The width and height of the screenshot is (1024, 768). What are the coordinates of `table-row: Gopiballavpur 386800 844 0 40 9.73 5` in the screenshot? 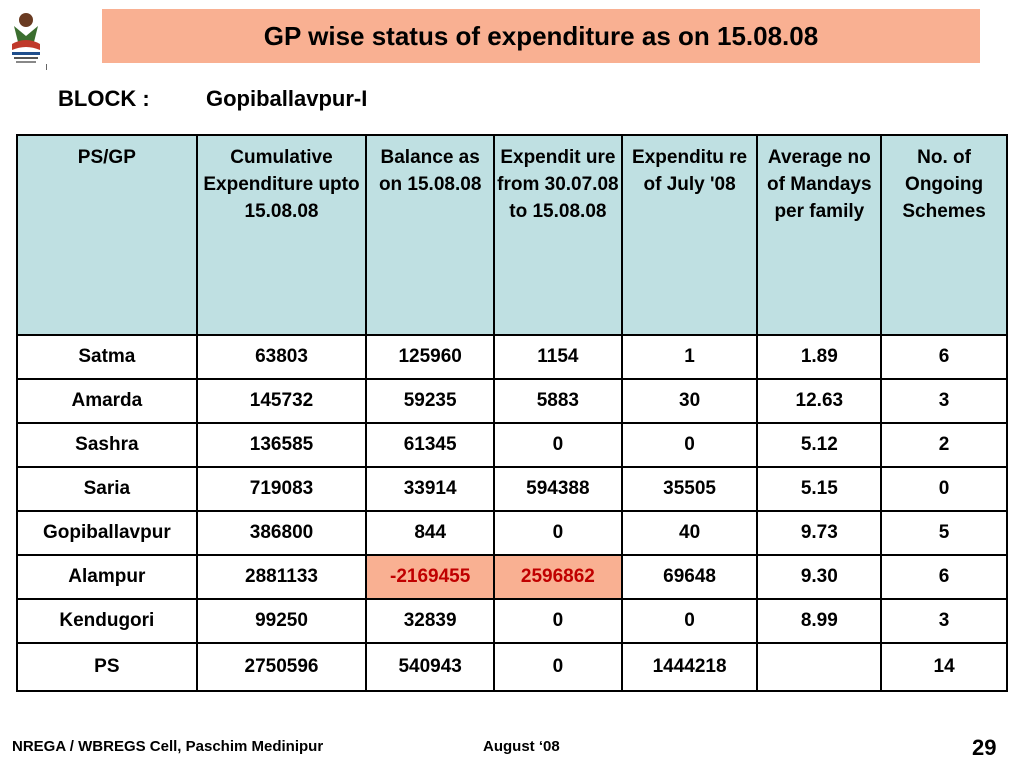 It's located at (512, 533).